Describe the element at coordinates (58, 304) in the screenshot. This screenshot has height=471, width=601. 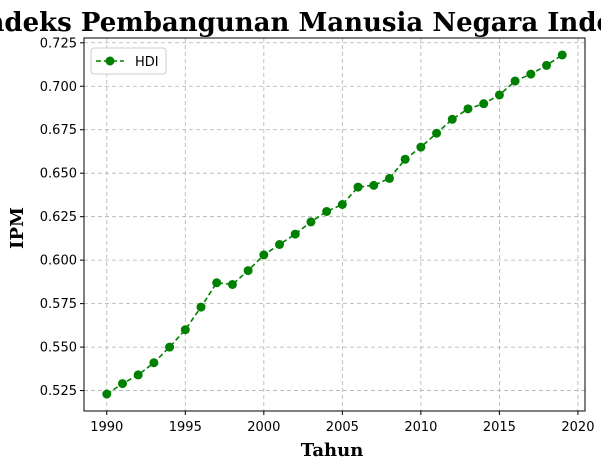
I see `y-tick-label: 0.575` at that location.